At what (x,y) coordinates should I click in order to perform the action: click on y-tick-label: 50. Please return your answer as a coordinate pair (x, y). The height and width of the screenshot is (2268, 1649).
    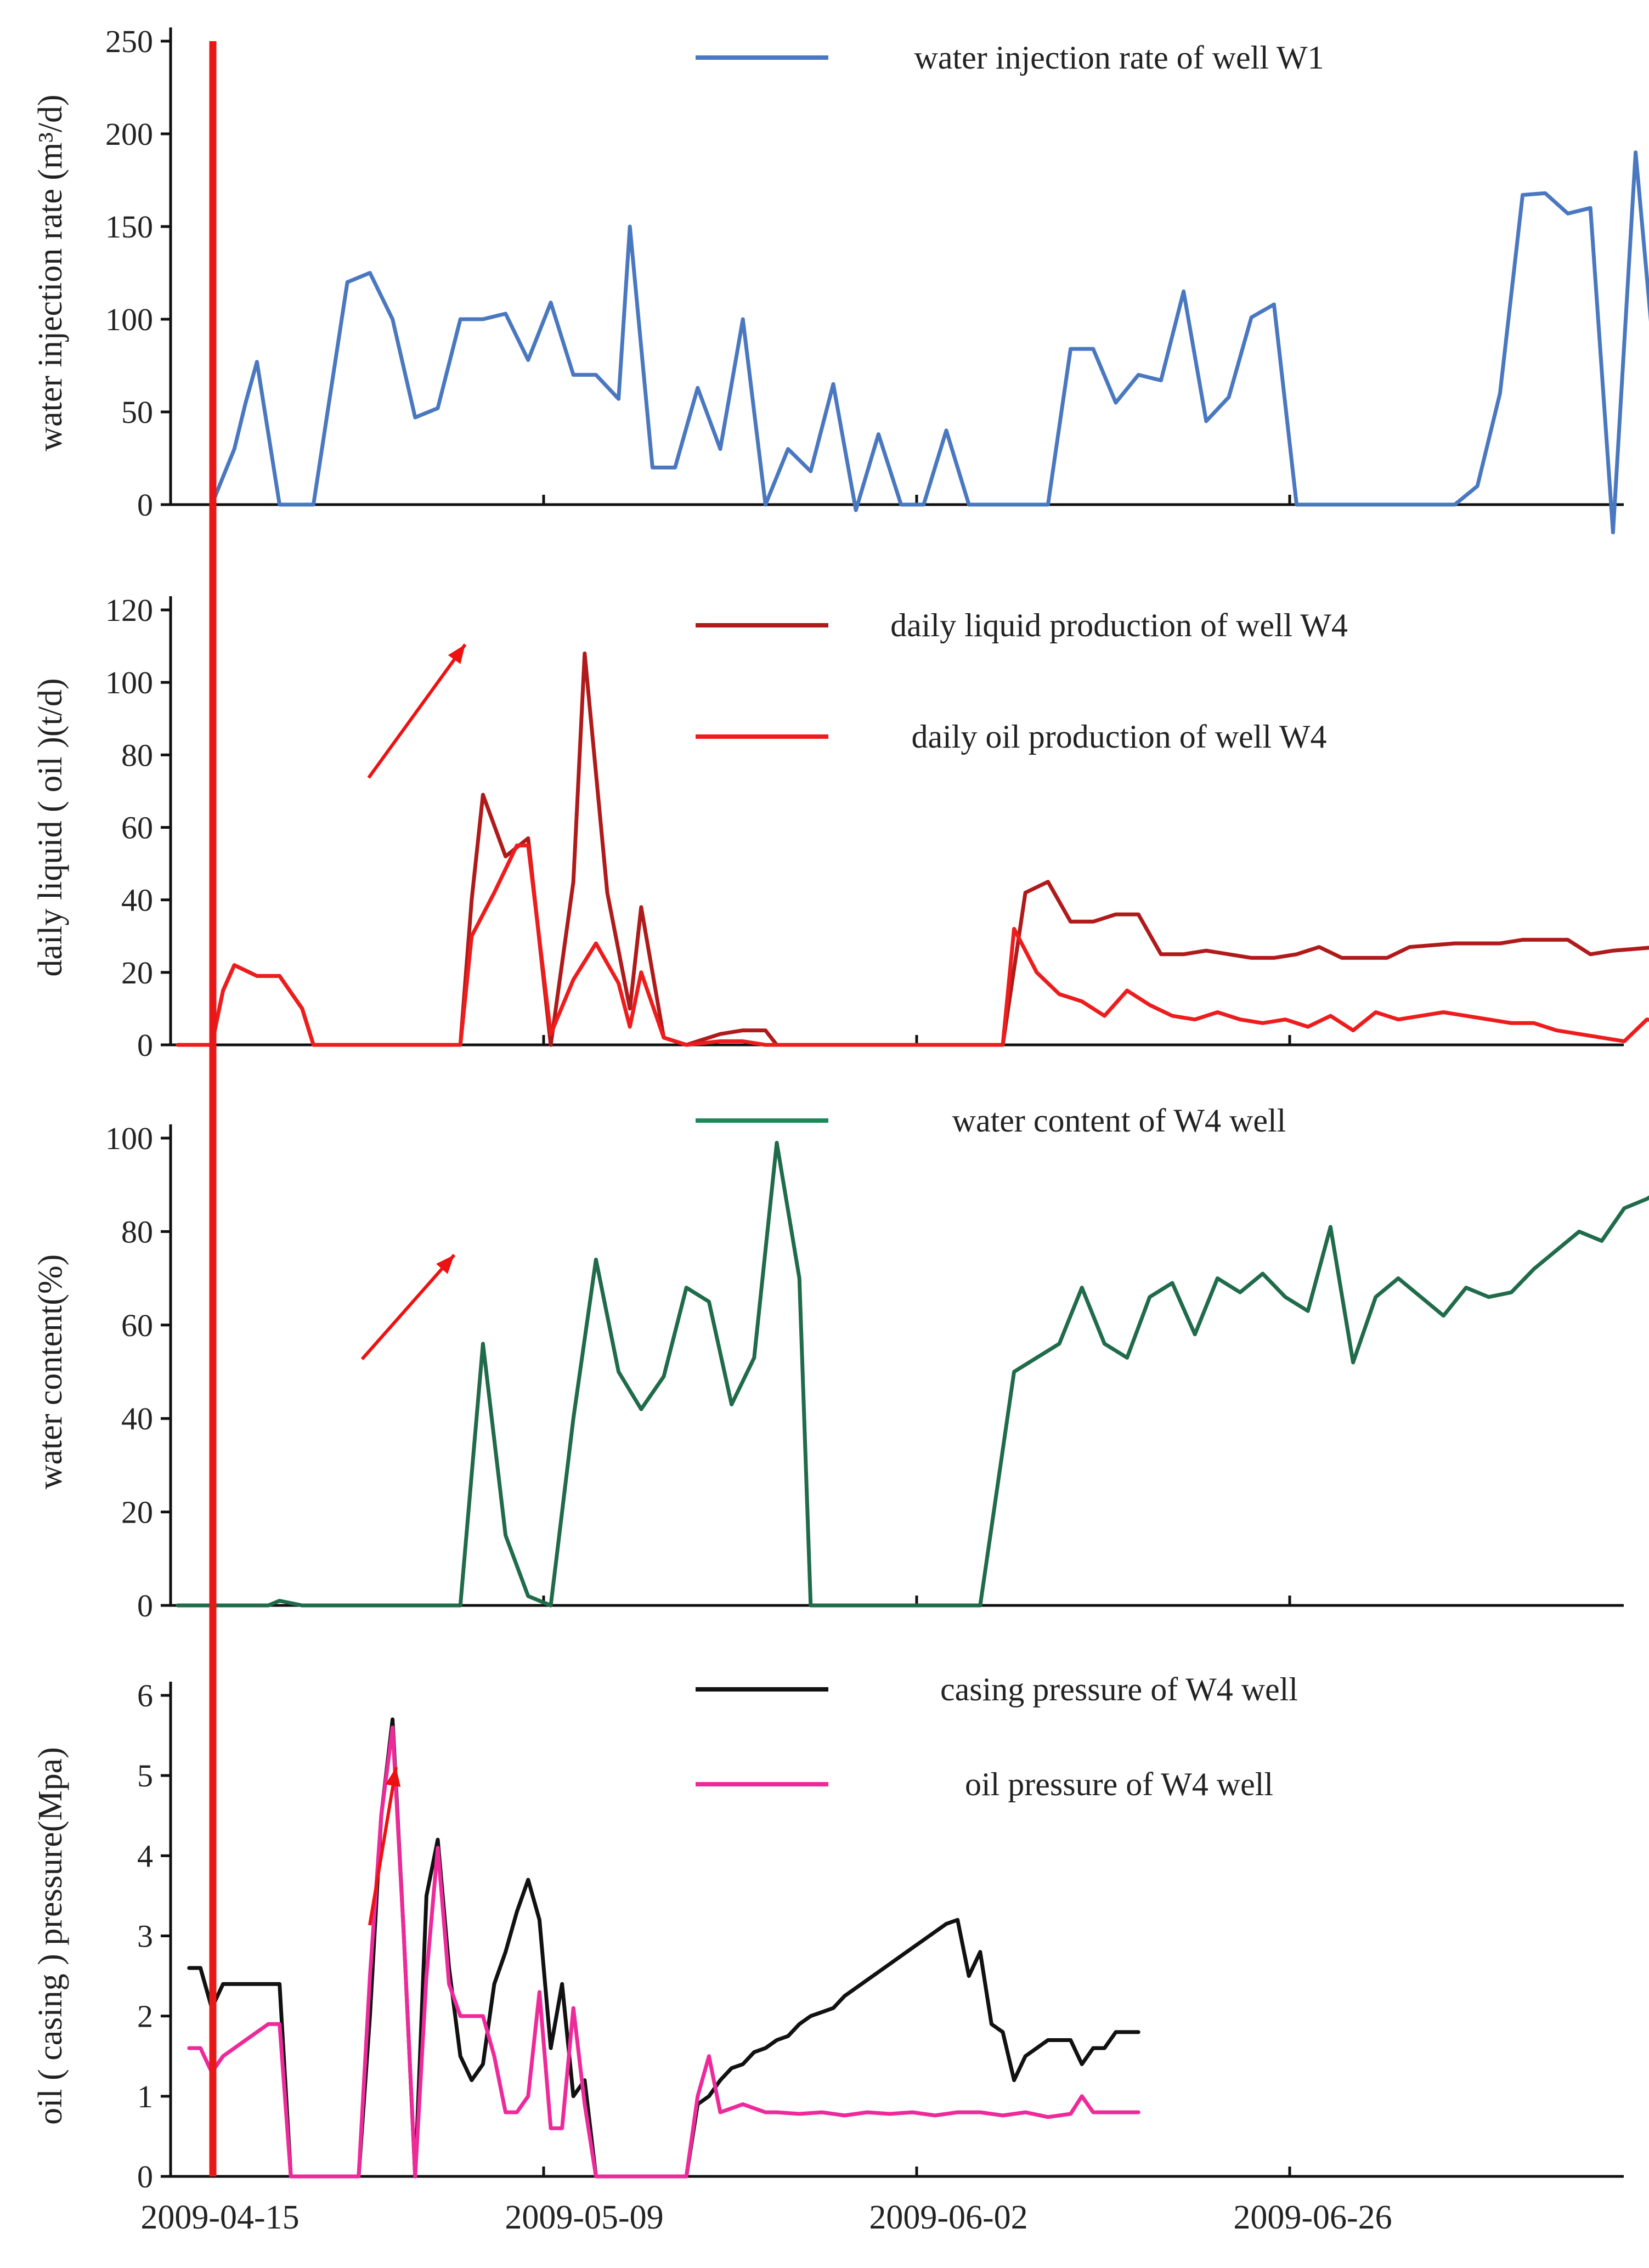
    Looking at the image, I should click on (137, 412).